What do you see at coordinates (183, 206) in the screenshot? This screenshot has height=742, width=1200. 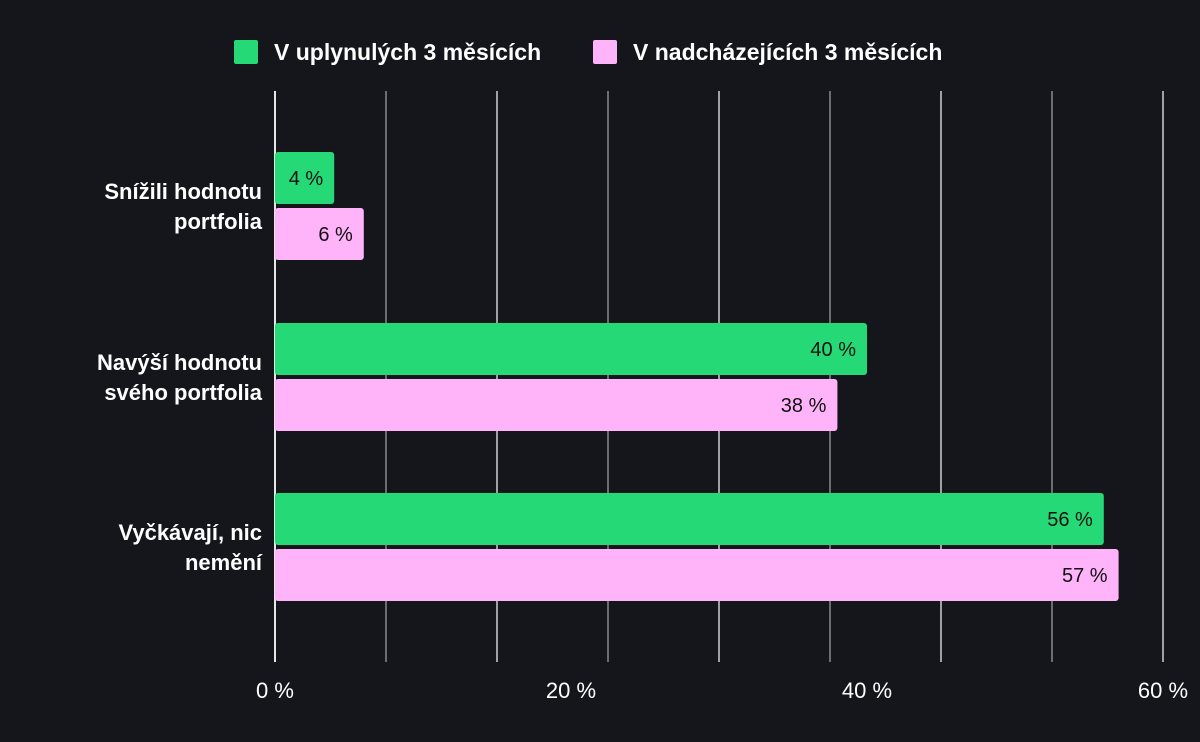 I see `category-label: Snížili hodnotu portfolia` at bounding box center [183, 206].